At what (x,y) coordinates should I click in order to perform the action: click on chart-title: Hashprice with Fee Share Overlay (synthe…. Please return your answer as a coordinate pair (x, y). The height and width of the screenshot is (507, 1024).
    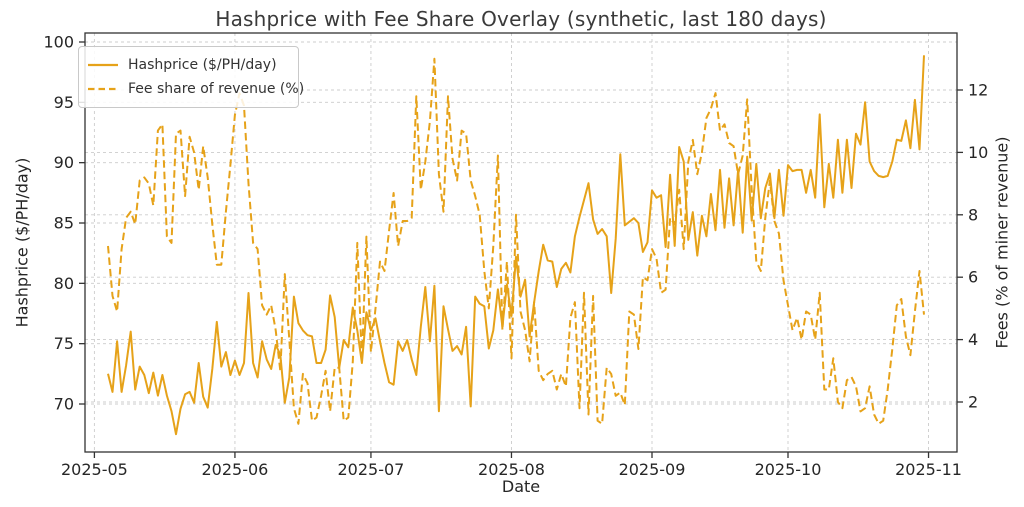
    Looking at the image, I should click on (521, 19).